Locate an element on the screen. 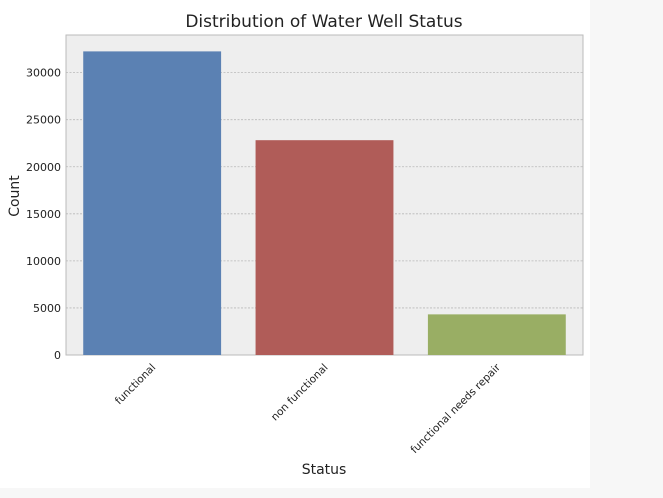  x-tick-label: non functional is located at coordinates (300, 393).